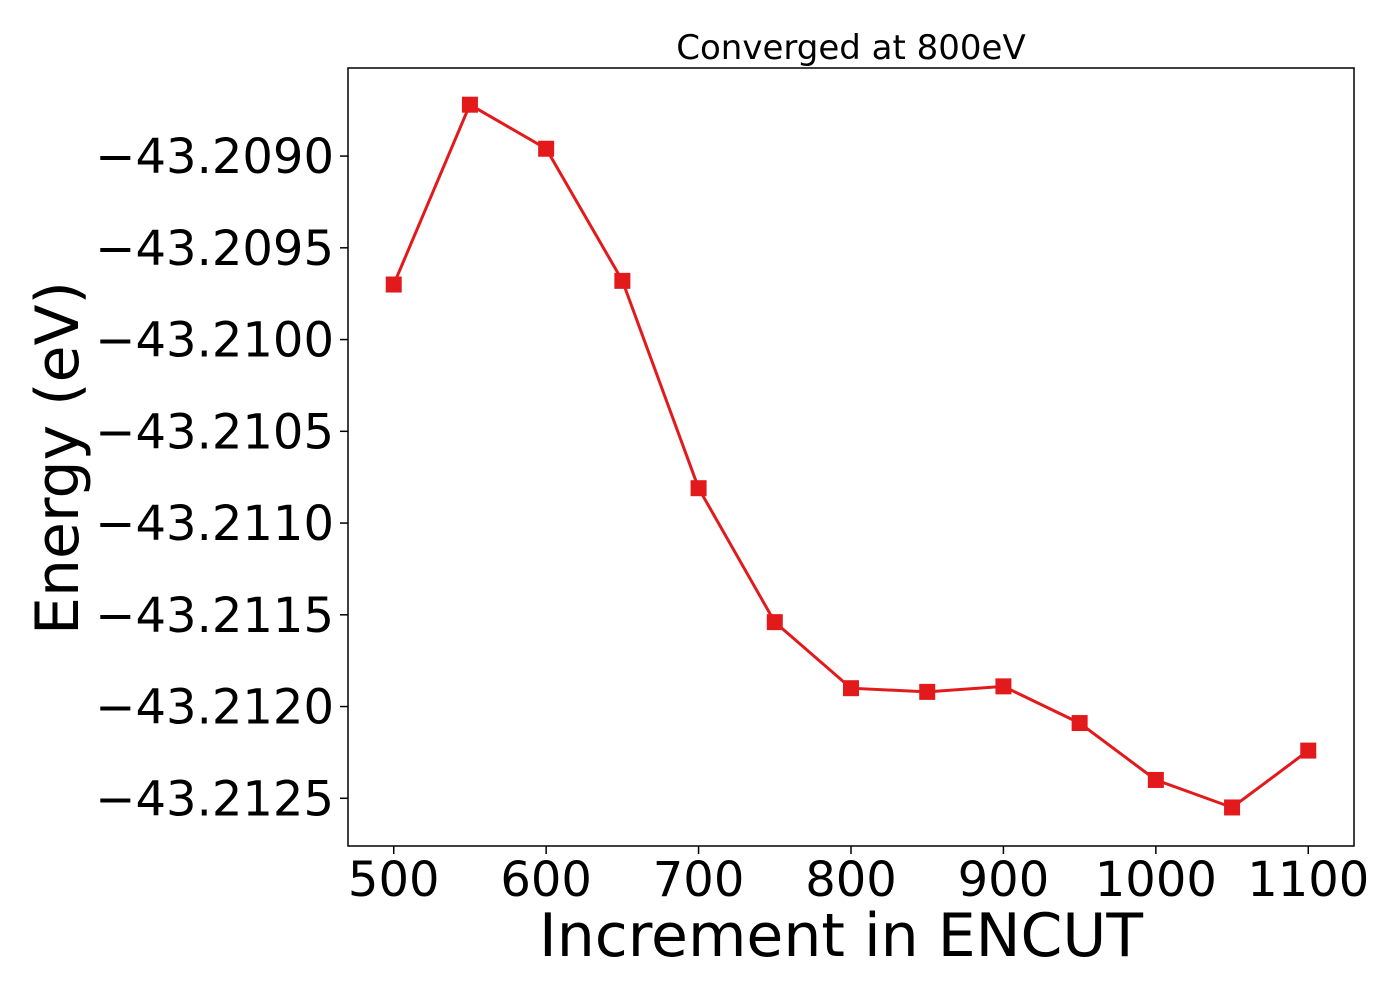  I want to click on x-axis-title: Increment in ENCUT, so click(841, 936).